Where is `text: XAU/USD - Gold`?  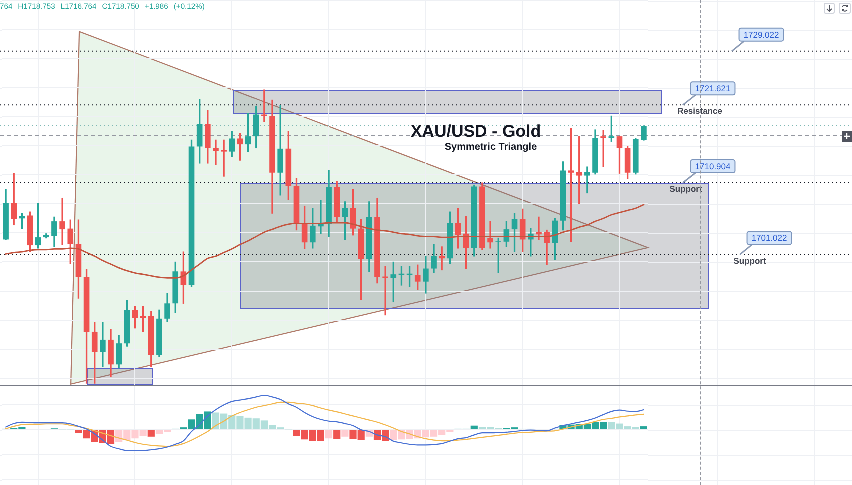 text: XAU/USD - Gold is located at coordinates (476, 131).